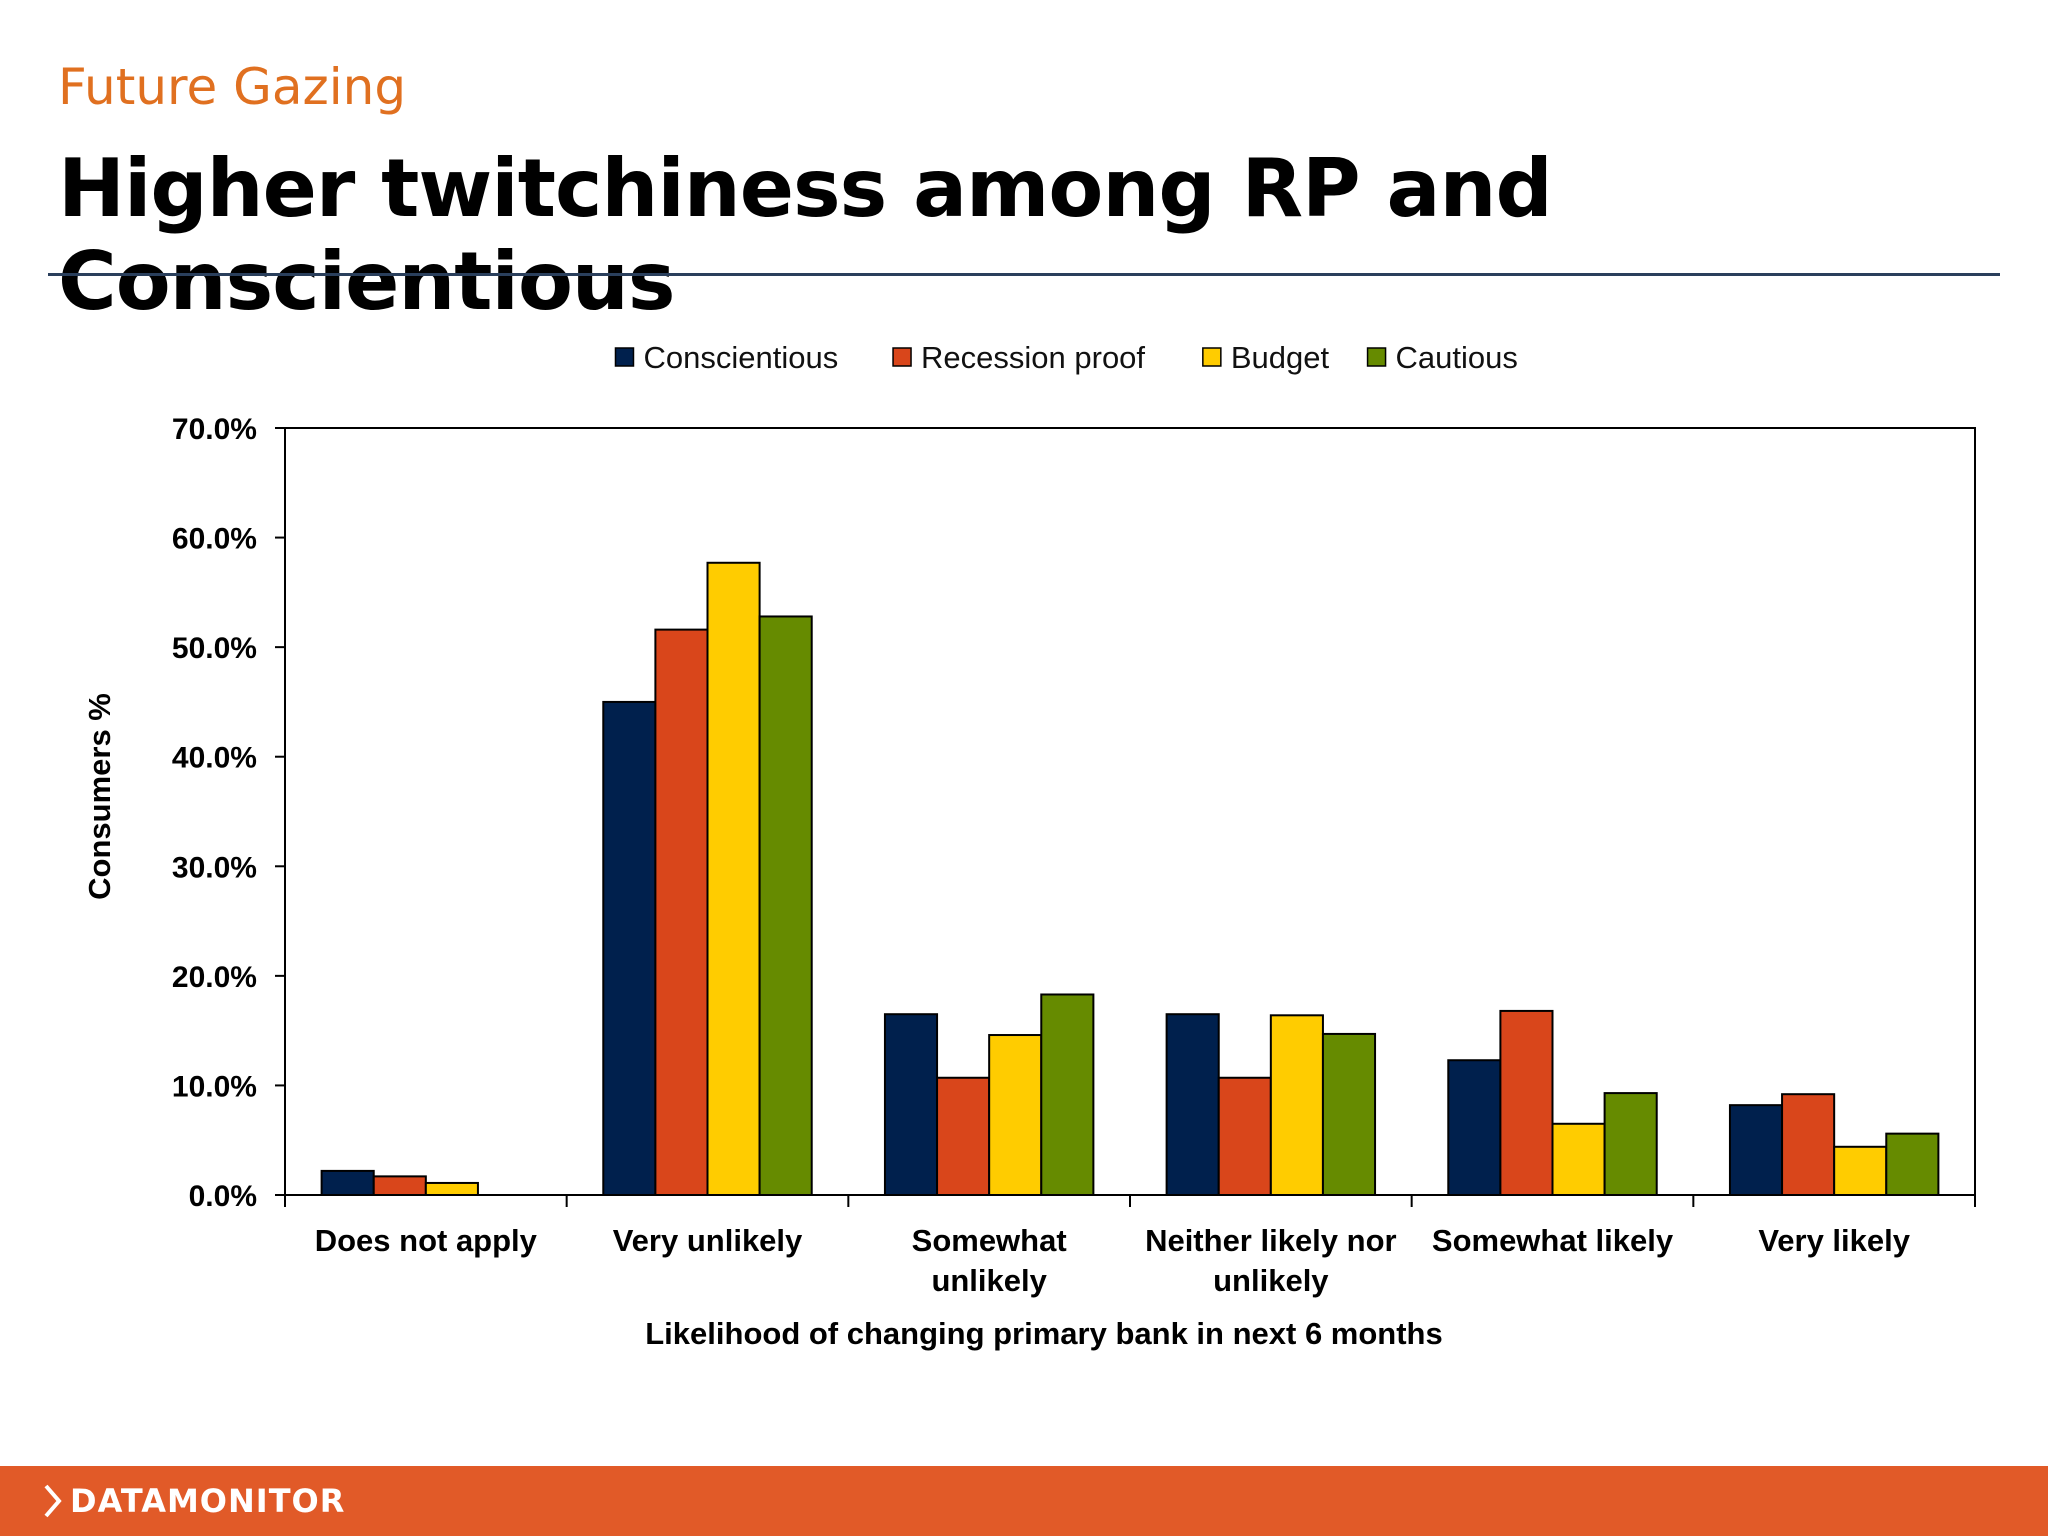 The image size is (2048, 1536). Describe the element at coordinates (214, 539) in the screenshot. I see `y-tick-label: 60.0%` at that location.